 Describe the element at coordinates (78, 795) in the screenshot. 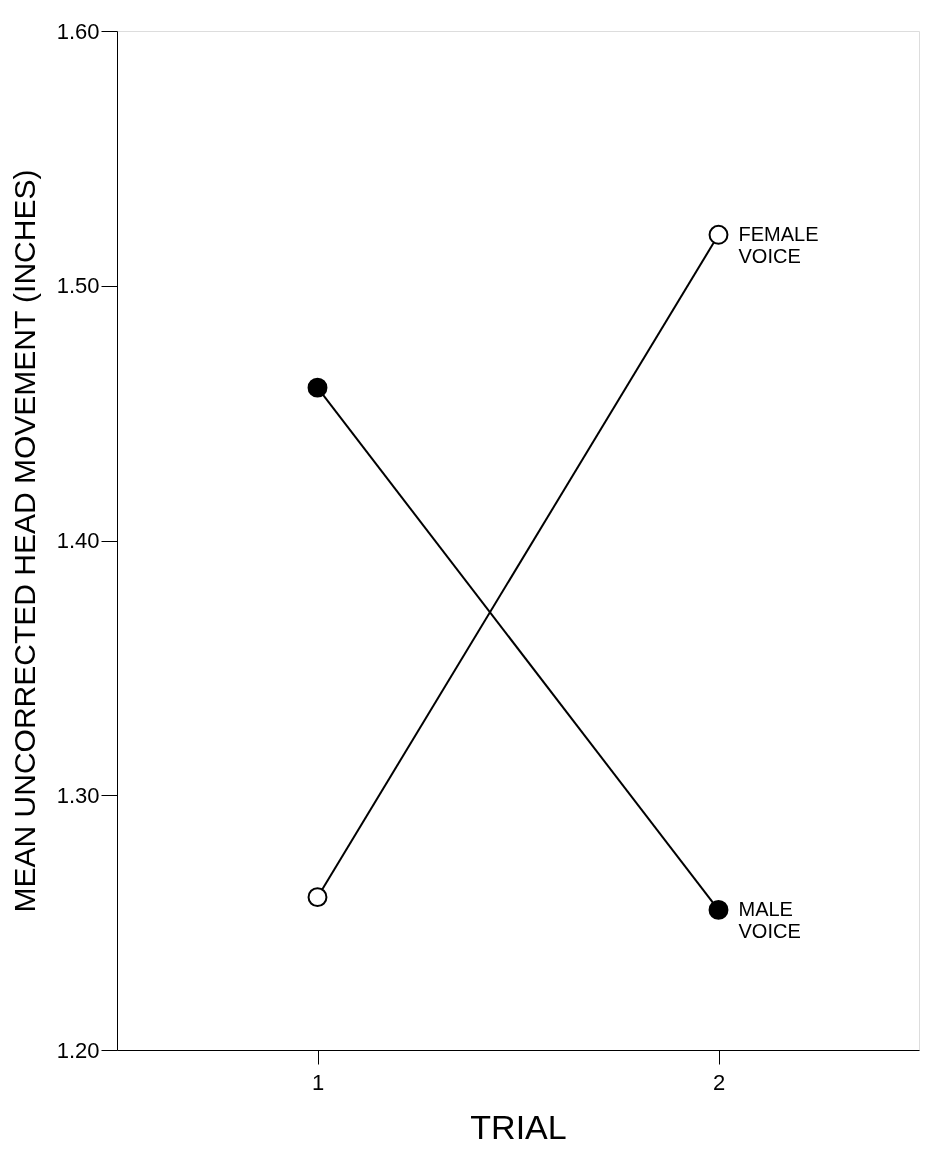

I see `y-tick-label: 1.30` at that location.